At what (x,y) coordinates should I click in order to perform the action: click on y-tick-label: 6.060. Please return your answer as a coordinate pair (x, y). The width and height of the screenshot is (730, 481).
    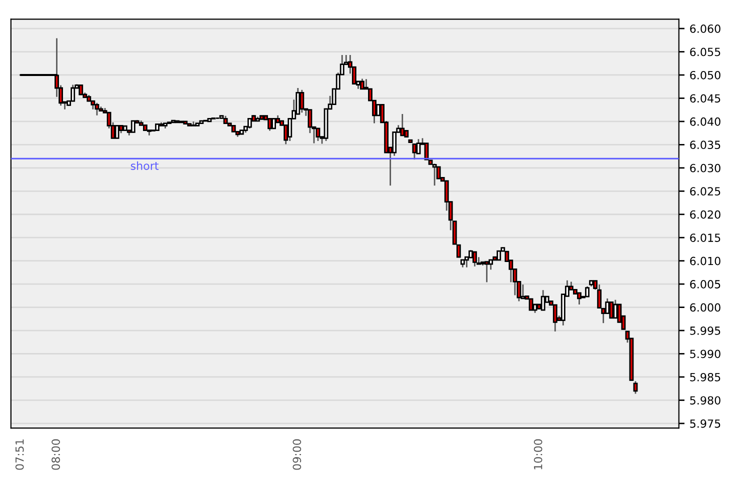
    Looking at the image, I should click on (705, 28).